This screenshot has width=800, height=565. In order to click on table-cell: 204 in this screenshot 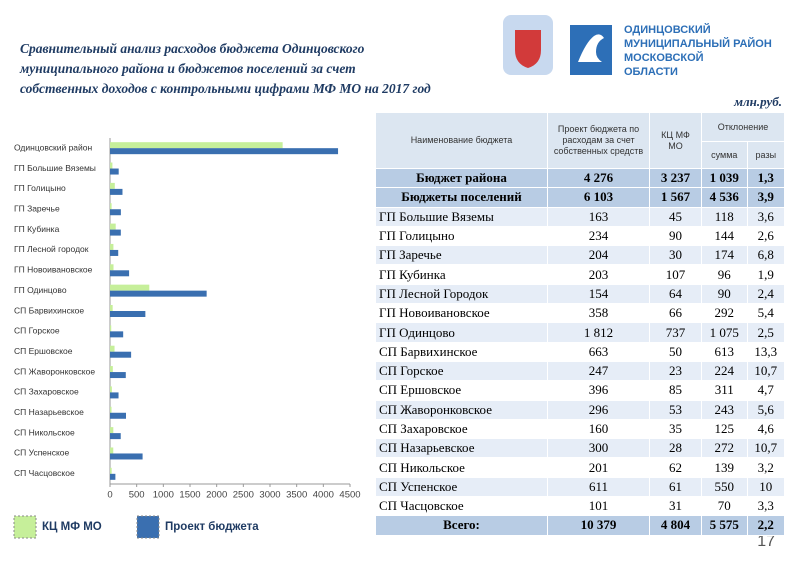, I will do `click(598, 255)`.